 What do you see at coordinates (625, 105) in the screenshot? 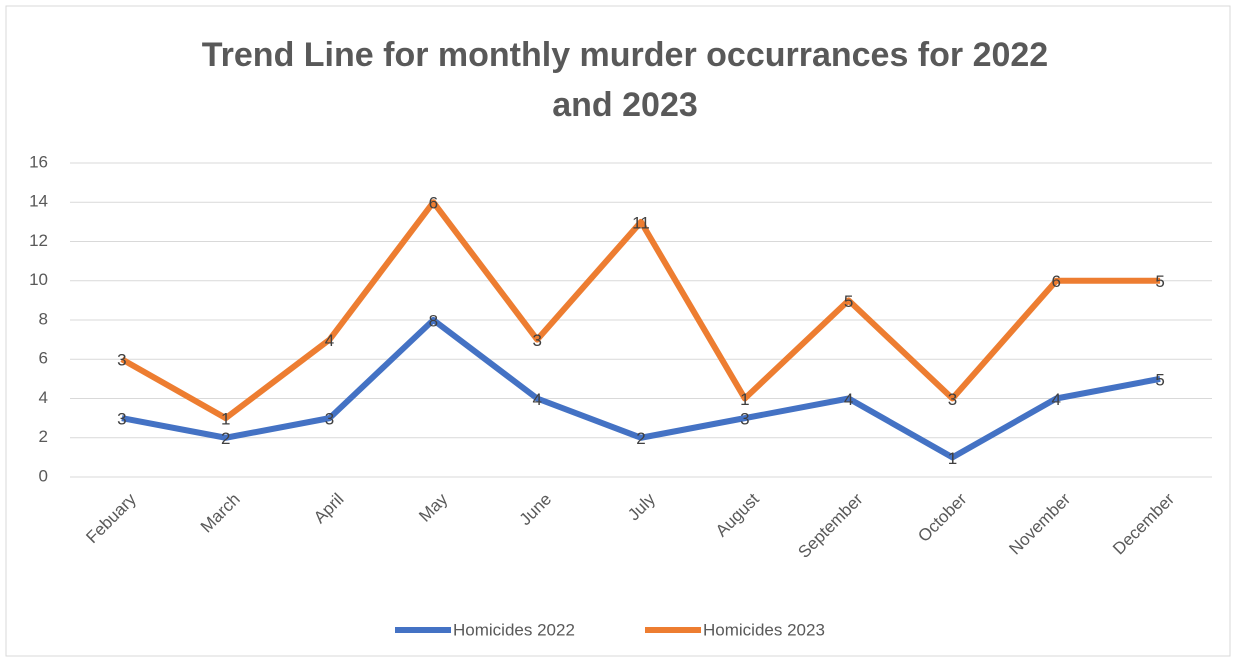
I see `title-line: and 2023` at bounding box center [625, 105].